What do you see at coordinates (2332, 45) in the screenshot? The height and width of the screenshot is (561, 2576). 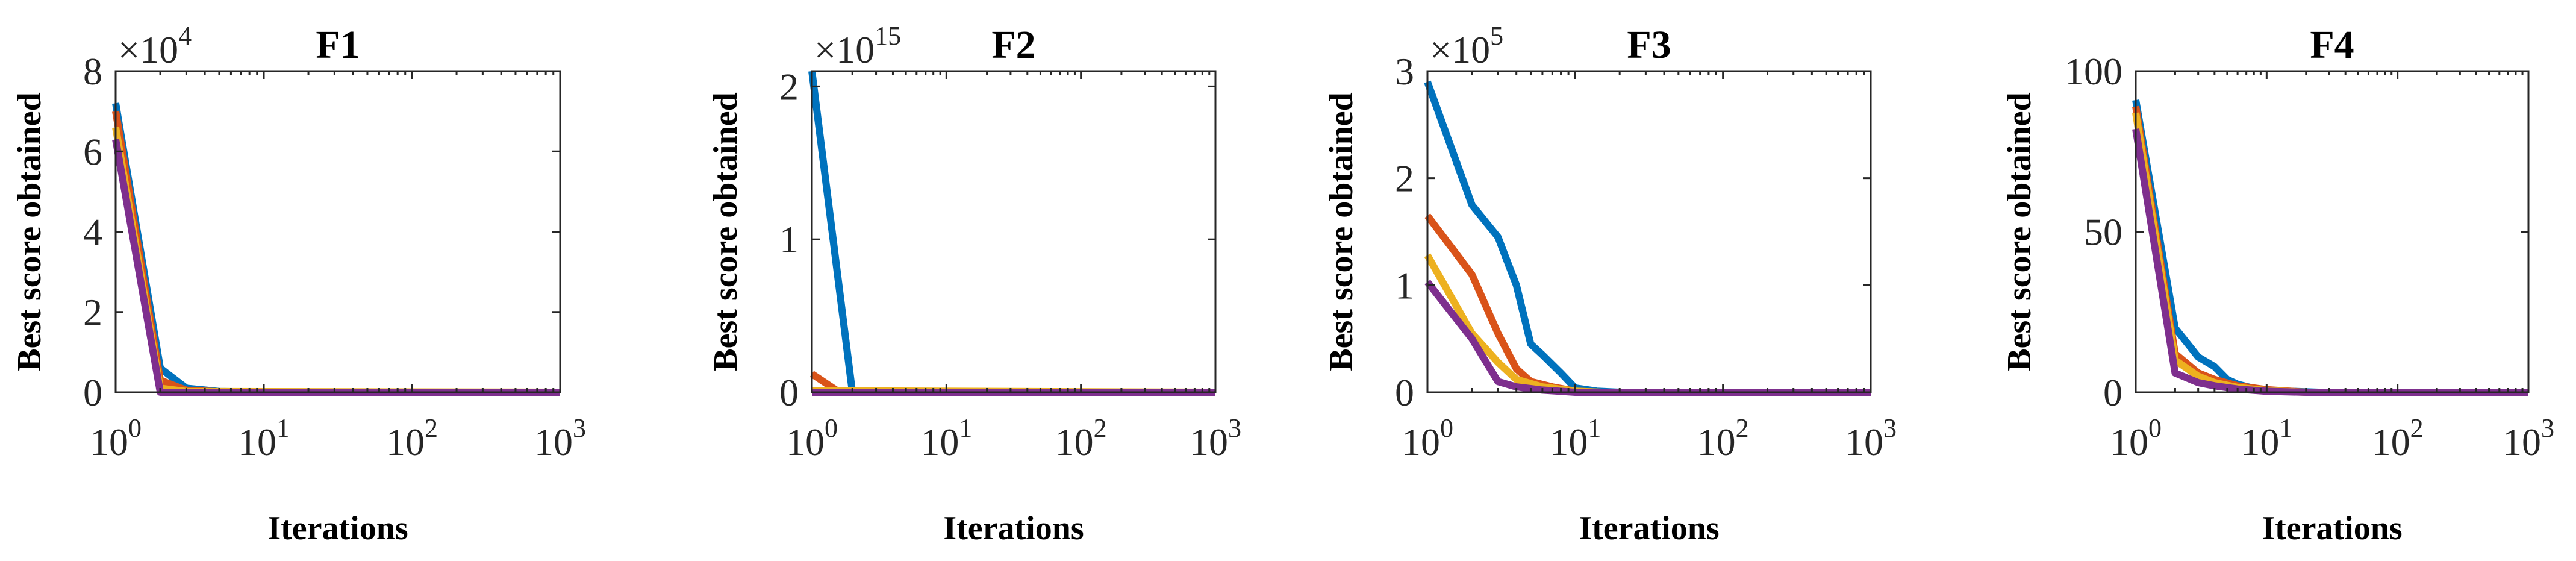 I see `panel-title: F4` at bounding box center [2332, 45].